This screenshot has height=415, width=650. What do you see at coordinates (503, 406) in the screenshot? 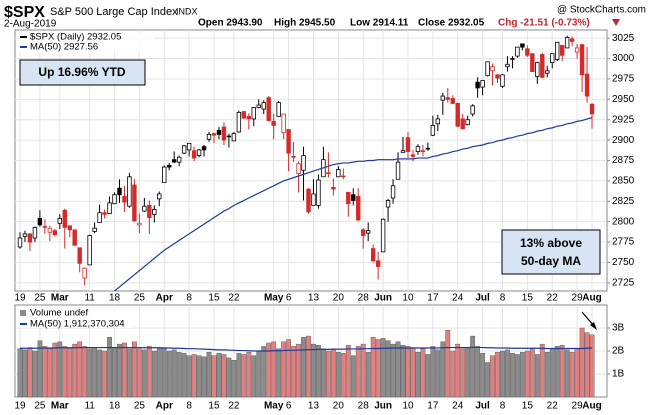
I see `x-tick-label: 8` at bounding box center [503, 406].